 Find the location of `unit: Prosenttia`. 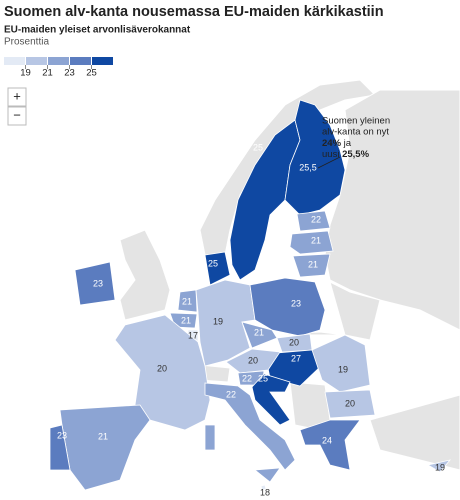

unit: Prosenttia is located at coordinates (26, 42).